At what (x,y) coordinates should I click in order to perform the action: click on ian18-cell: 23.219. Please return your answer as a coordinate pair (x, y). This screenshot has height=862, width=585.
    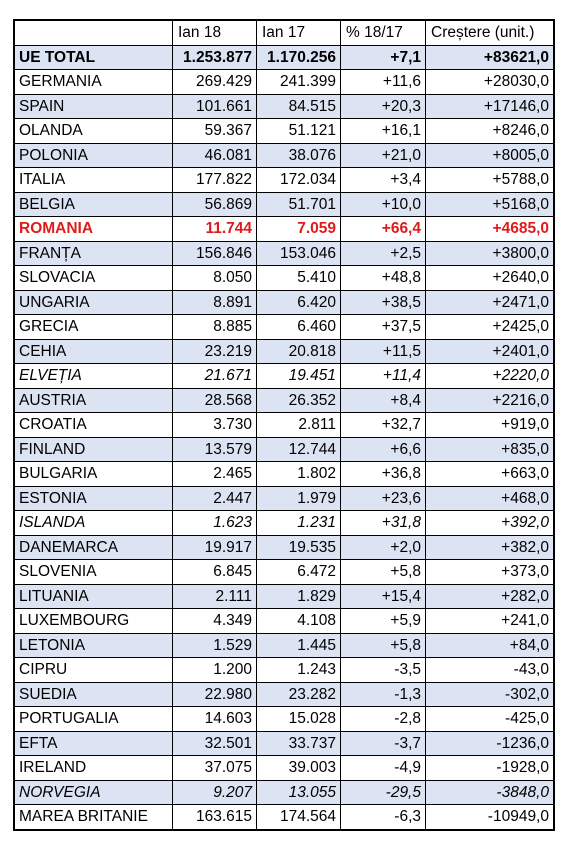
    Looking at the image, I should click on (214, 351).